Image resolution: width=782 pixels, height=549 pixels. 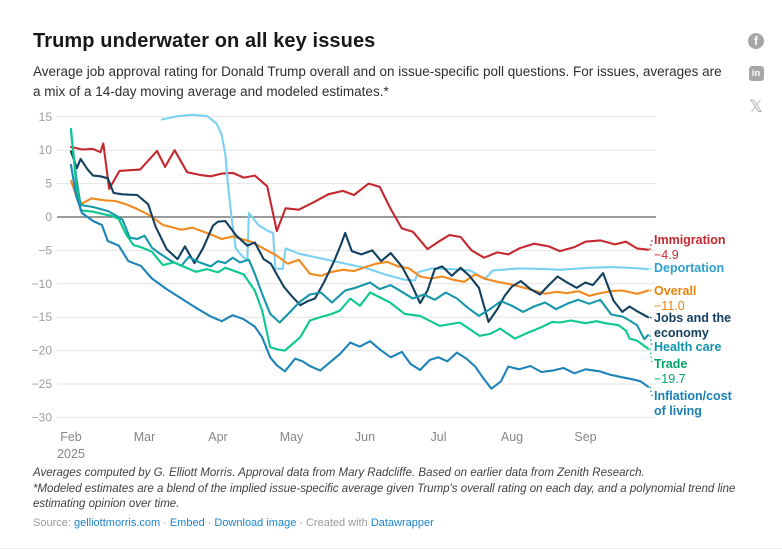 I want to click on legend-label-inflation-cost-of-living: of living, so click(x=678, y=411).